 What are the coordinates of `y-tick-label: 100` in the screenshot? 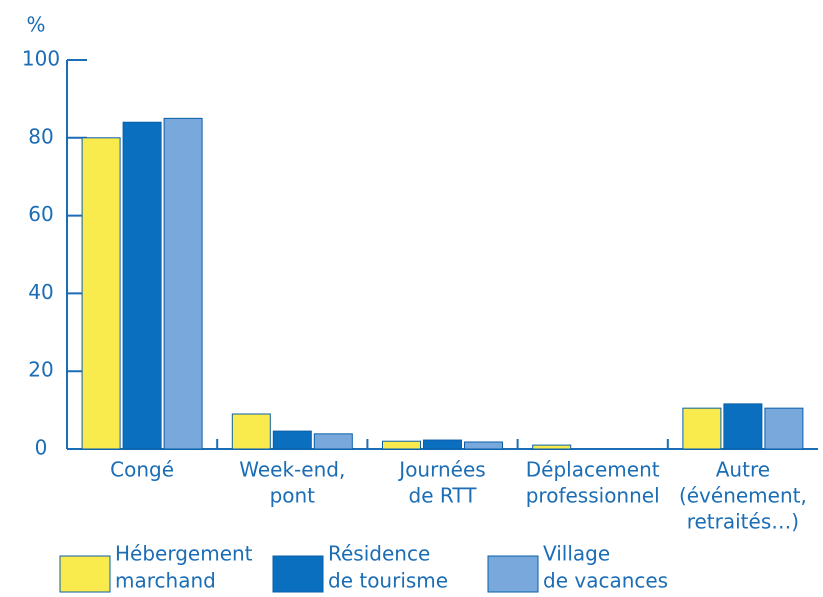 It's located at (41, 59).